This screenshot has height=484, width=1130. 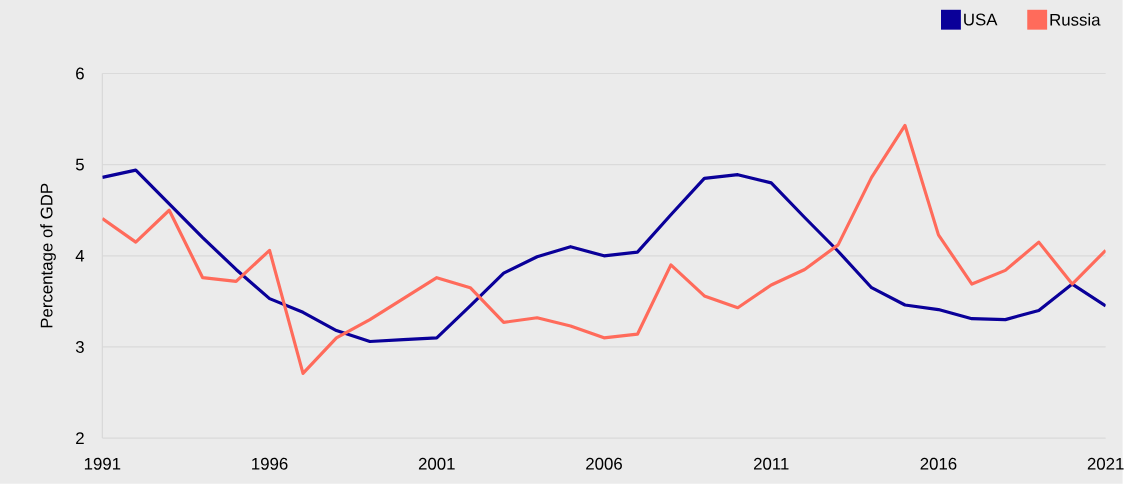 I want to click on x-tick-label: 2021, so click(x=1105, y=463).